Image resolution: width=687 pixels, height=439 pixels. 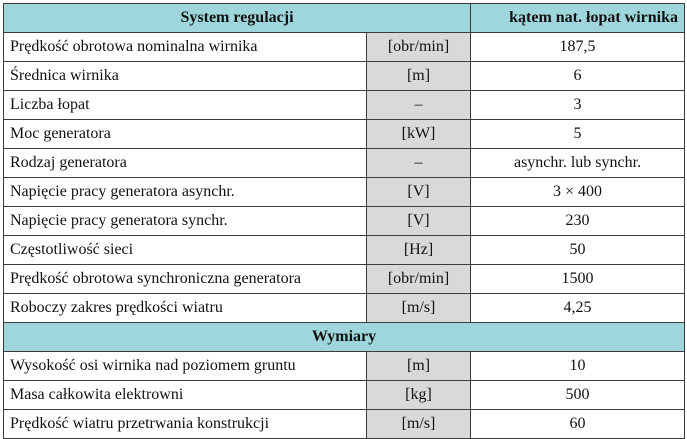 I want to click on table-row: Częstotliwość sieci [Hz] 50, so click(x=344, y=250).